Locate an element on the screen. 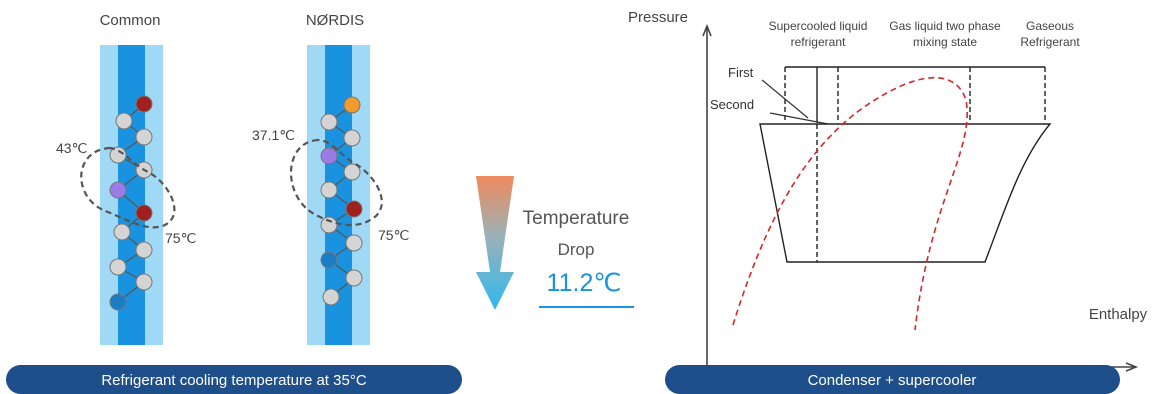 Image resolution: width=1166 pixels, height=394 pixels. y-axis-label: Pressure is located at coordinates (658, 17).